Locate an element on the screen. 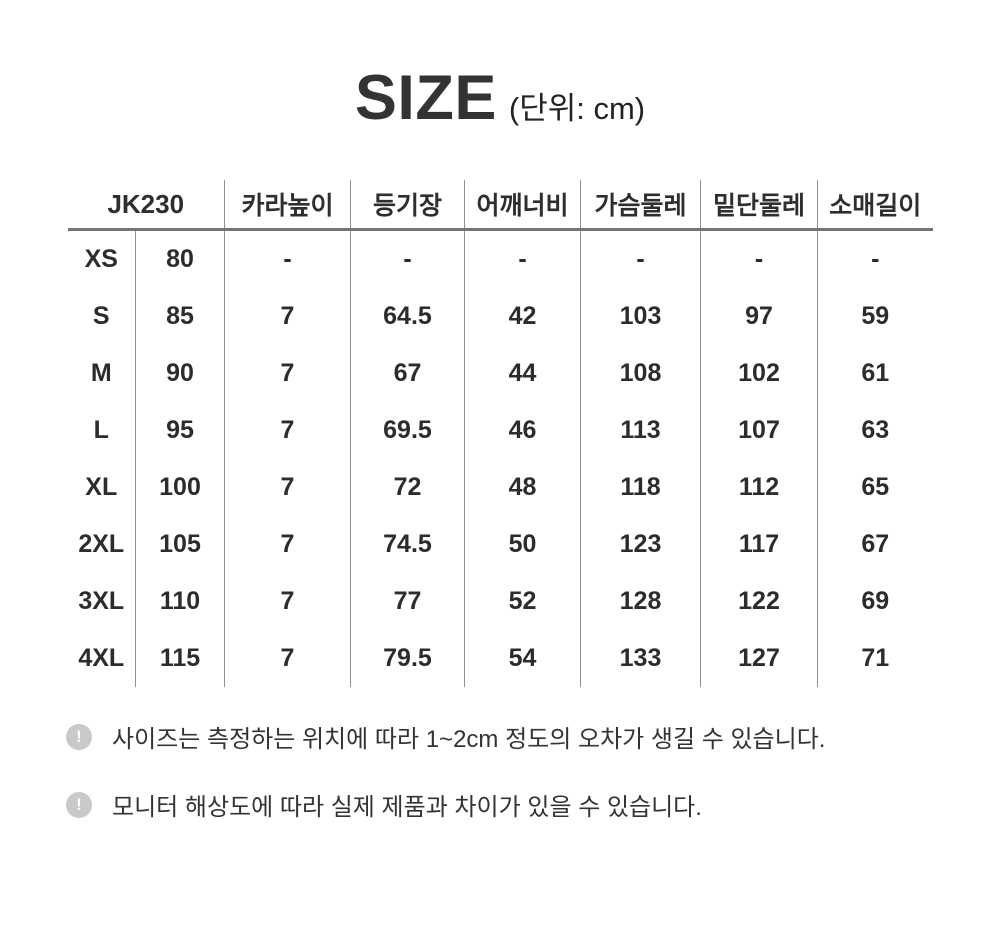 The width and height of the screenshot is (1000, 937). page-title: SIZE (단위: cm) is located at coordinates (500, 67).